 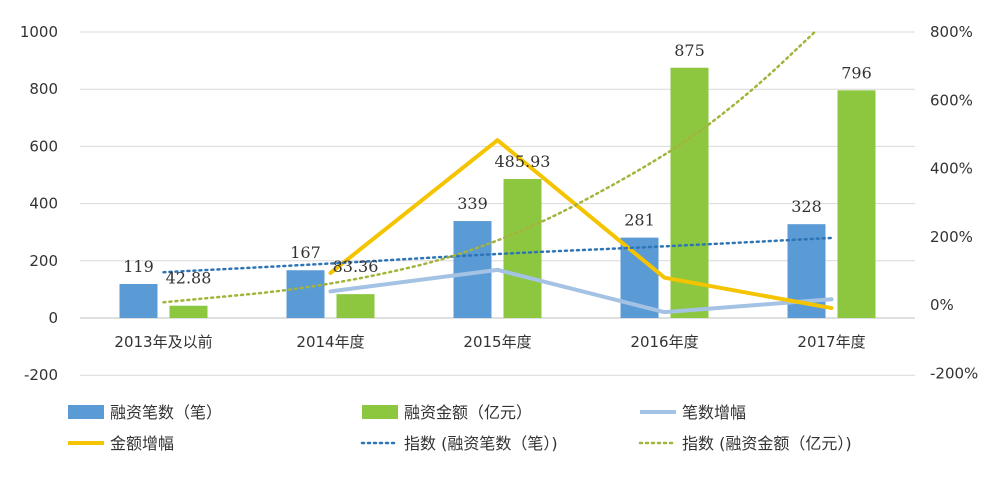 What do you see at coordinates (142, 443) in the screenshot?
I see `legend-label: 金额增幅` at bounding box center [142, 443].